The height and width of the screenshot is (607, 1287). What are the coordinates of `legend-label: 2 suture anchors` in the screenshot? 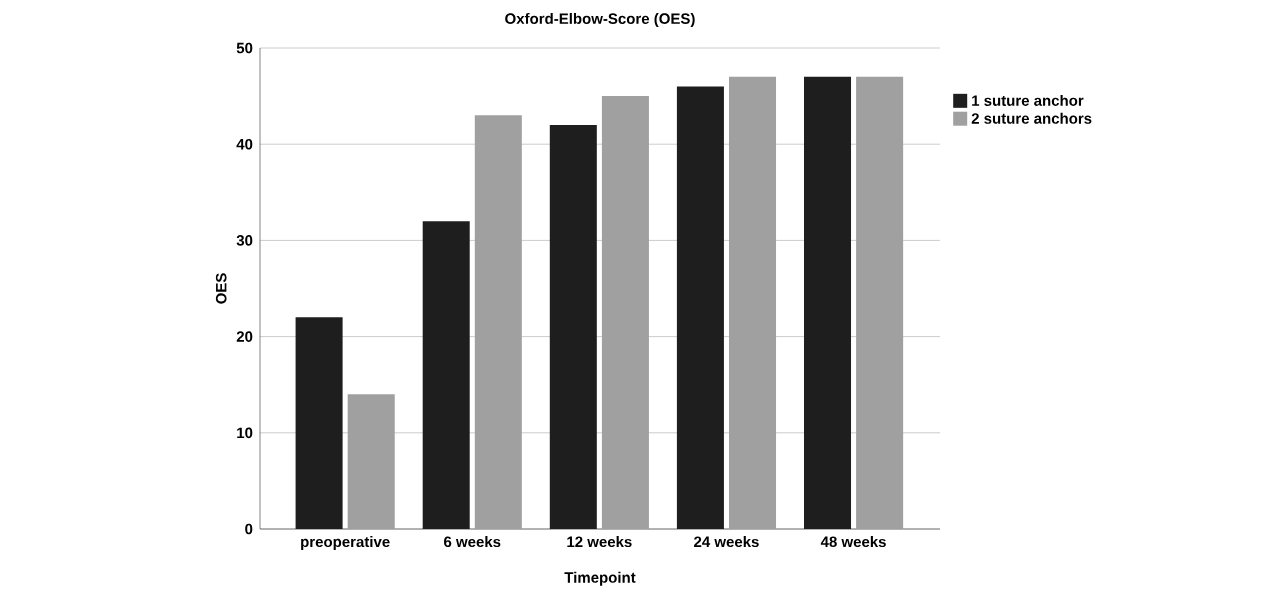 It's located at (1031, 118).